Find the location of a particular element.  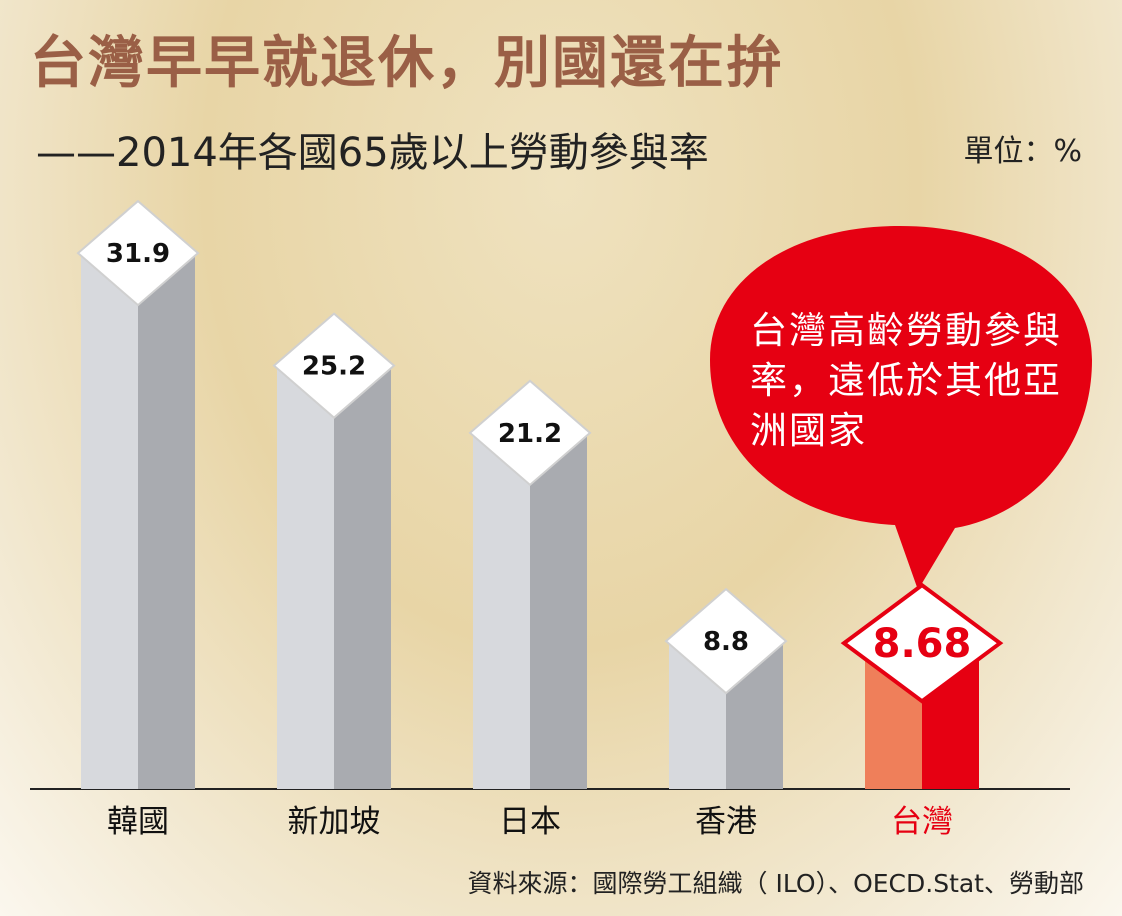

category-label: 香港 is located at coordinates (726, 822).